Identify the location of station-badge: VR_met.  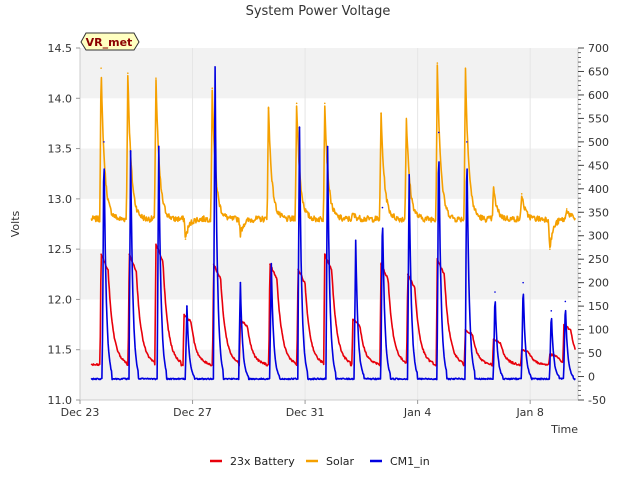
(110, 41).